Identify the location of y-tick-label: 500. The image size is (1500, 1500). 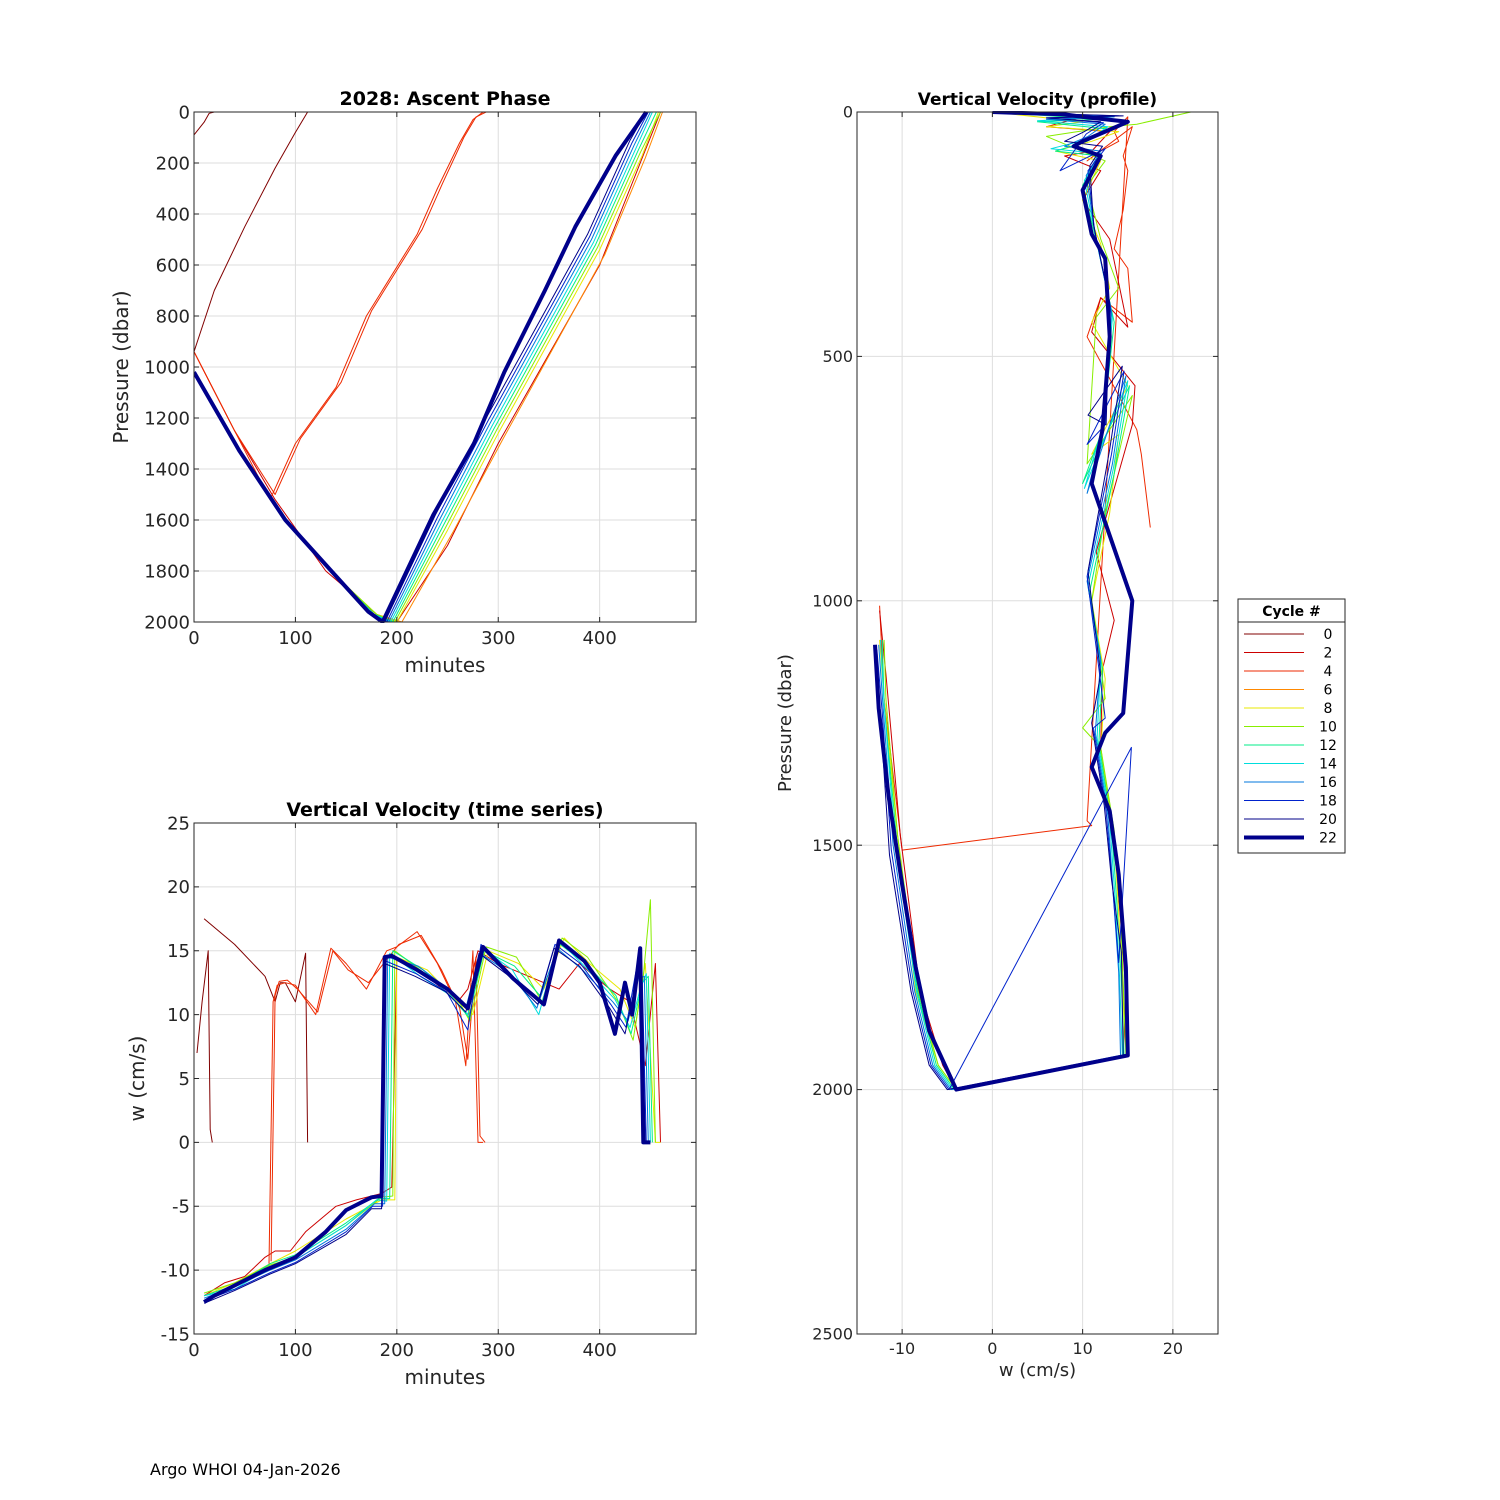
(837, 356).